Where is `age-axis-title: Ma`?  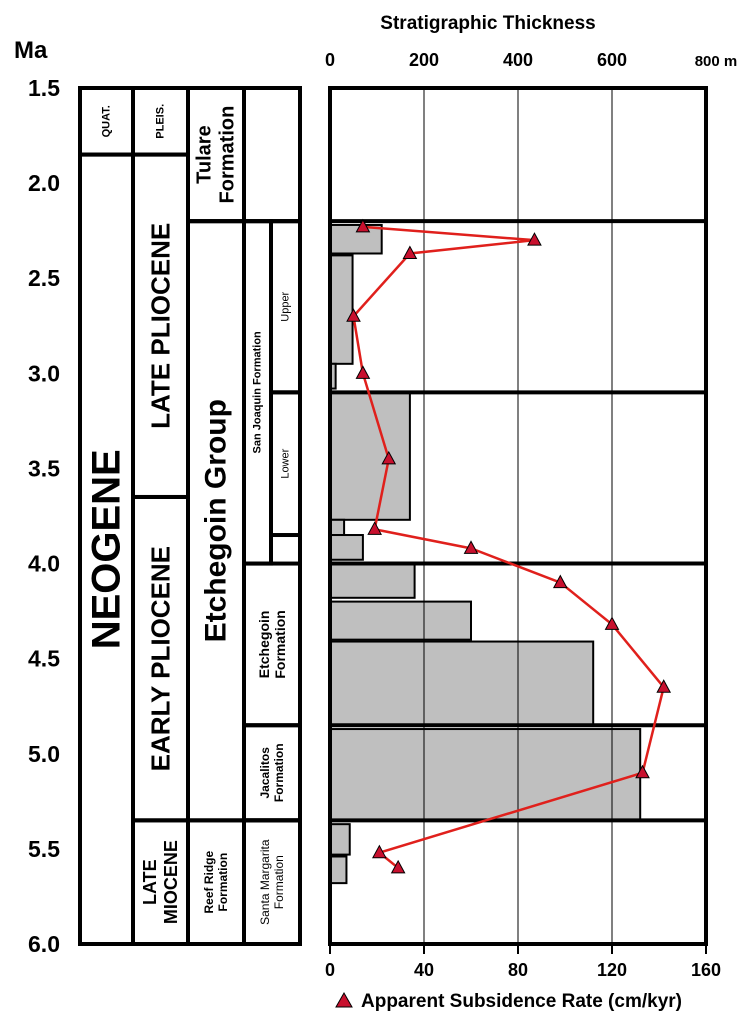
age-axis-title: Ma is located at coordinates (31, 50).